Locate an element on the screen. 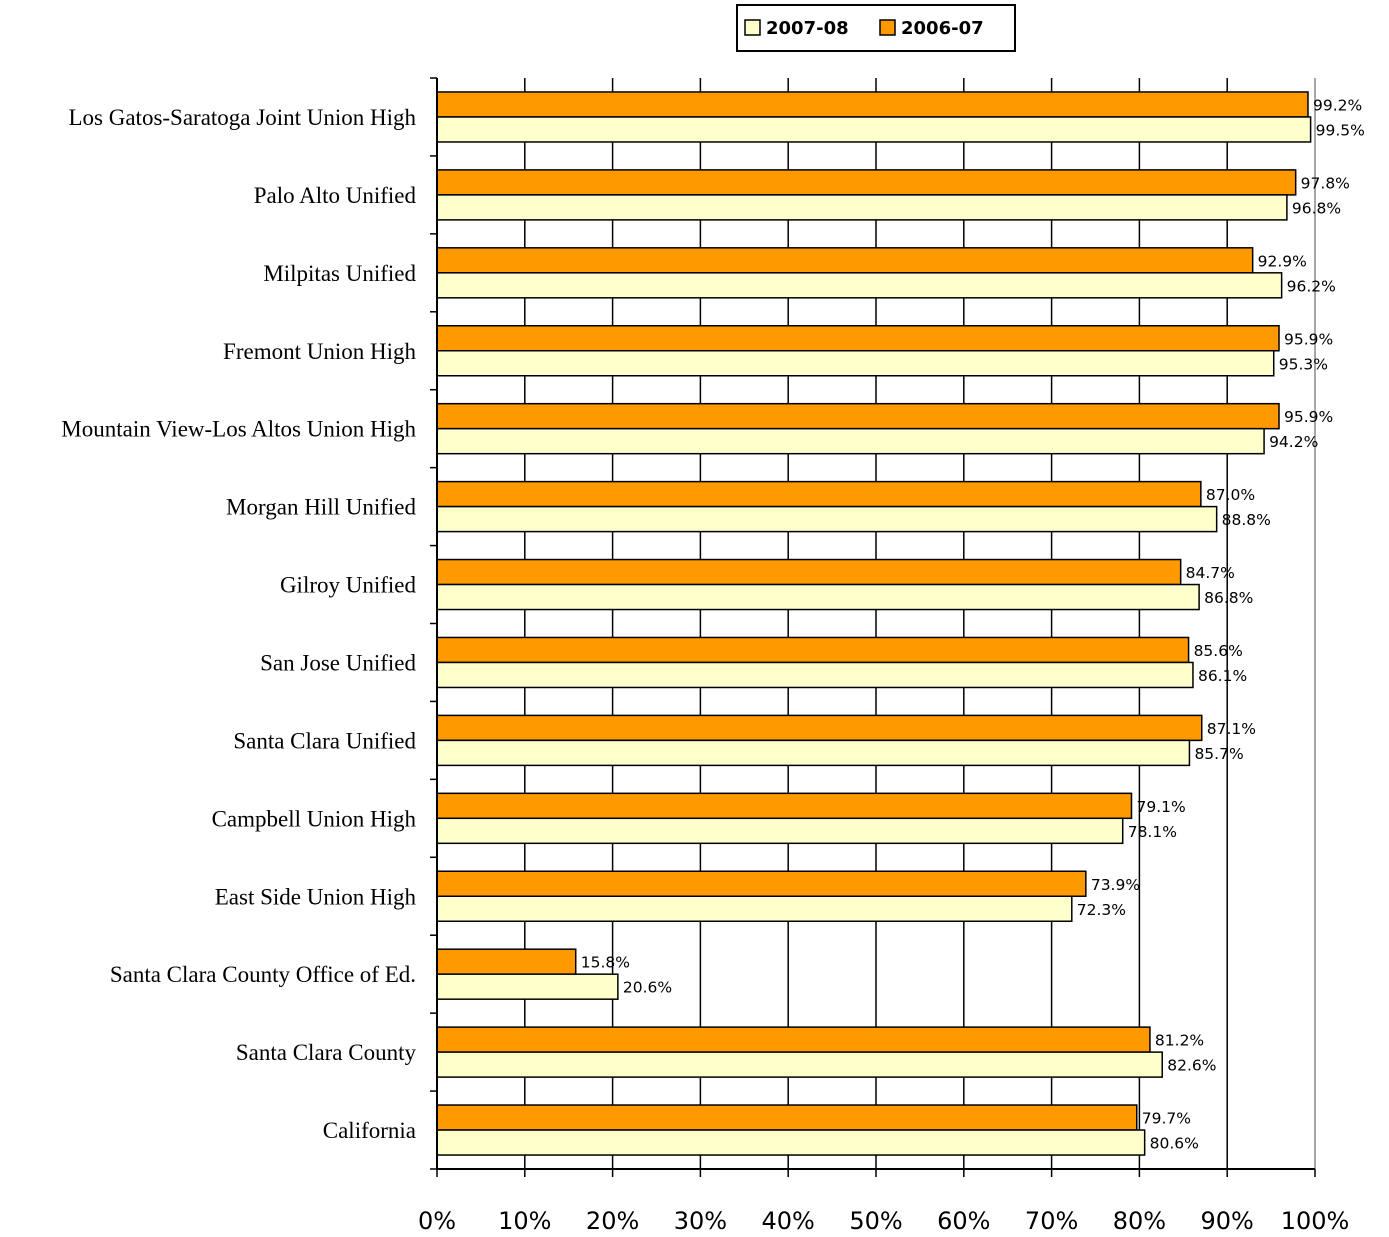  data-label-2007-08: 99.5% is located at coordinates (1340, 130).